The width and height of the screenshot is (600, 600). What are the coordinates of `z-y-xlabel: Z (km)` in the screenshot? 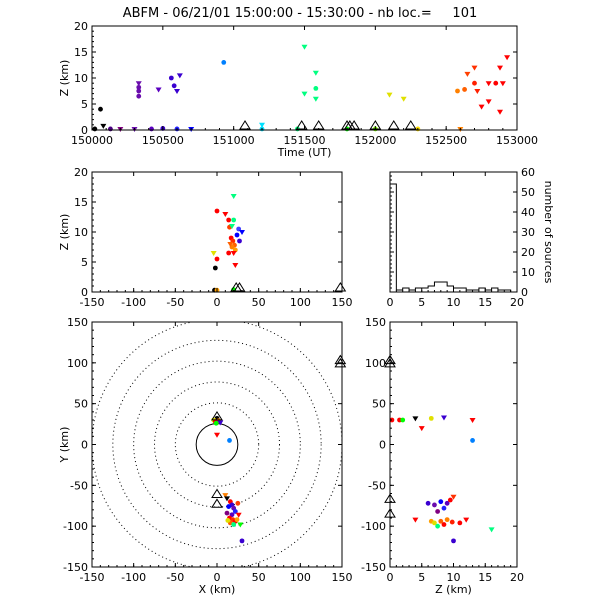 It's located at (453, 589).